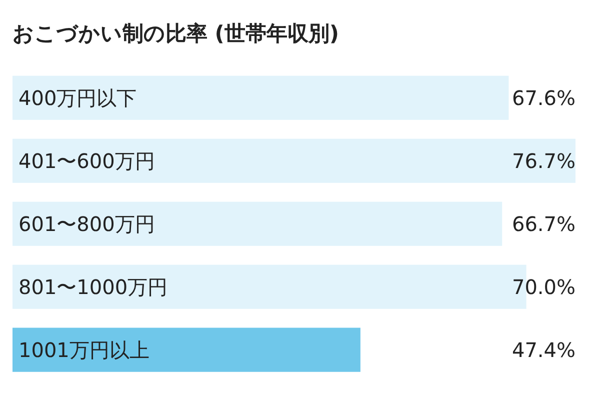 The height and width of the screenshot is (409, 600). What do you see at coordinates (86, 160) in the screenshot?
I see `y-tick-label: 401〜600万円` at bounding box center [86, 160].